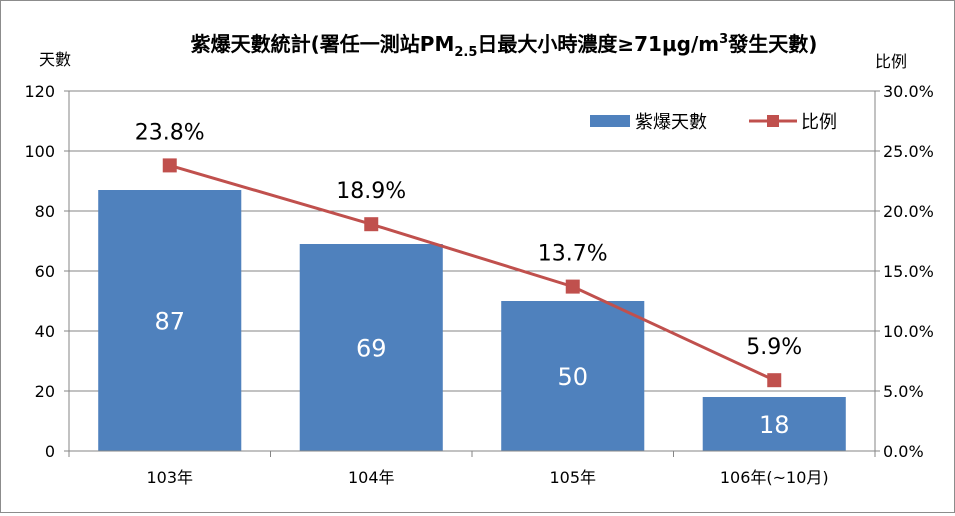 The image size is (955, 516). Describe the element at coordinates (903, 391) in the screenshot. I see `y2-tick-label: 5.0%` at that location.